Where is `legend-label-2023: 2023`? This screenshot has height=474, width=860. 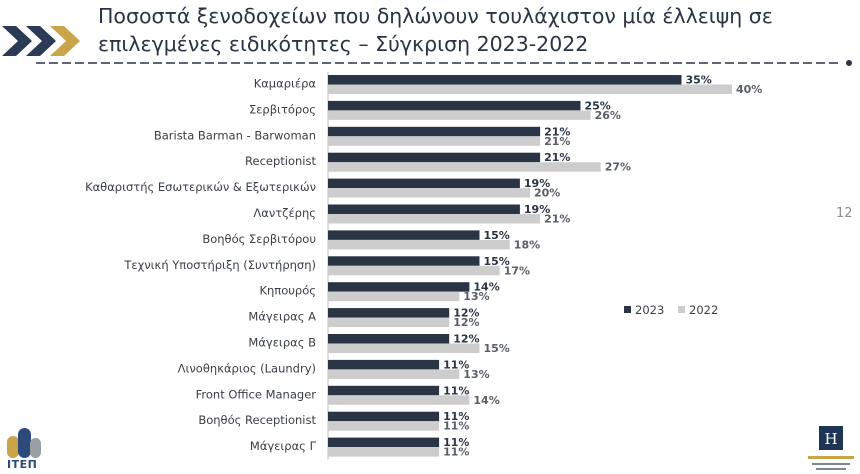 legend-label-2023: 2023 is located at coordinates (649, 310).